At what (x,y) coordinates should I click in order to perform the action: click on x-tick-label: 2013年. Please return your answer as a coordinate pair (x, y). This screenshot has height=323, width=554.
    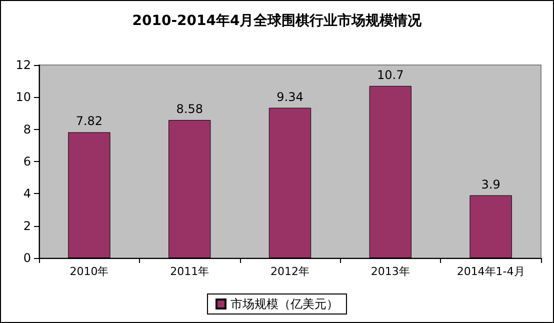
    Looking at the image, I should click on (390, 271).